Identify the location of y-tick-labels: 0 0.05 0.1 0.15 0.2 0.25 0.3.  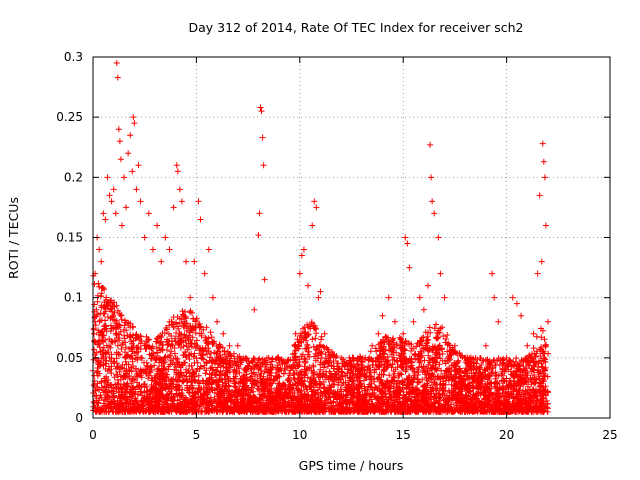
(69, 237).